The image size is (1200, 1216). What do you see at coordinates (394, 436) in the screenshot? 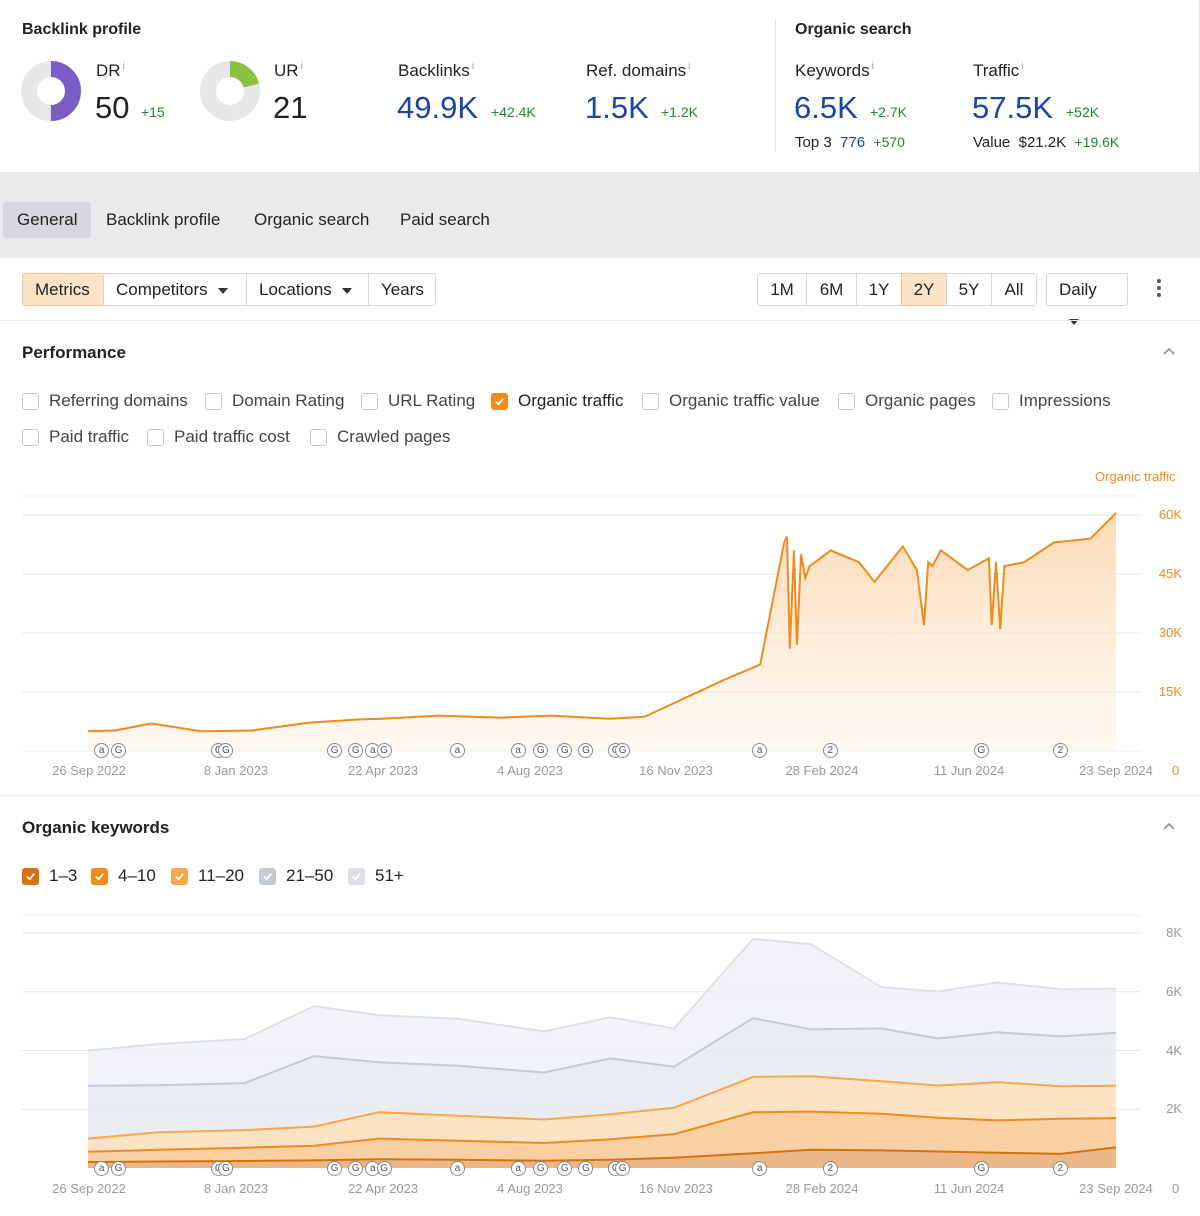
I see `checkbox-label: Crawled pages` at bounding box center [394, 436].